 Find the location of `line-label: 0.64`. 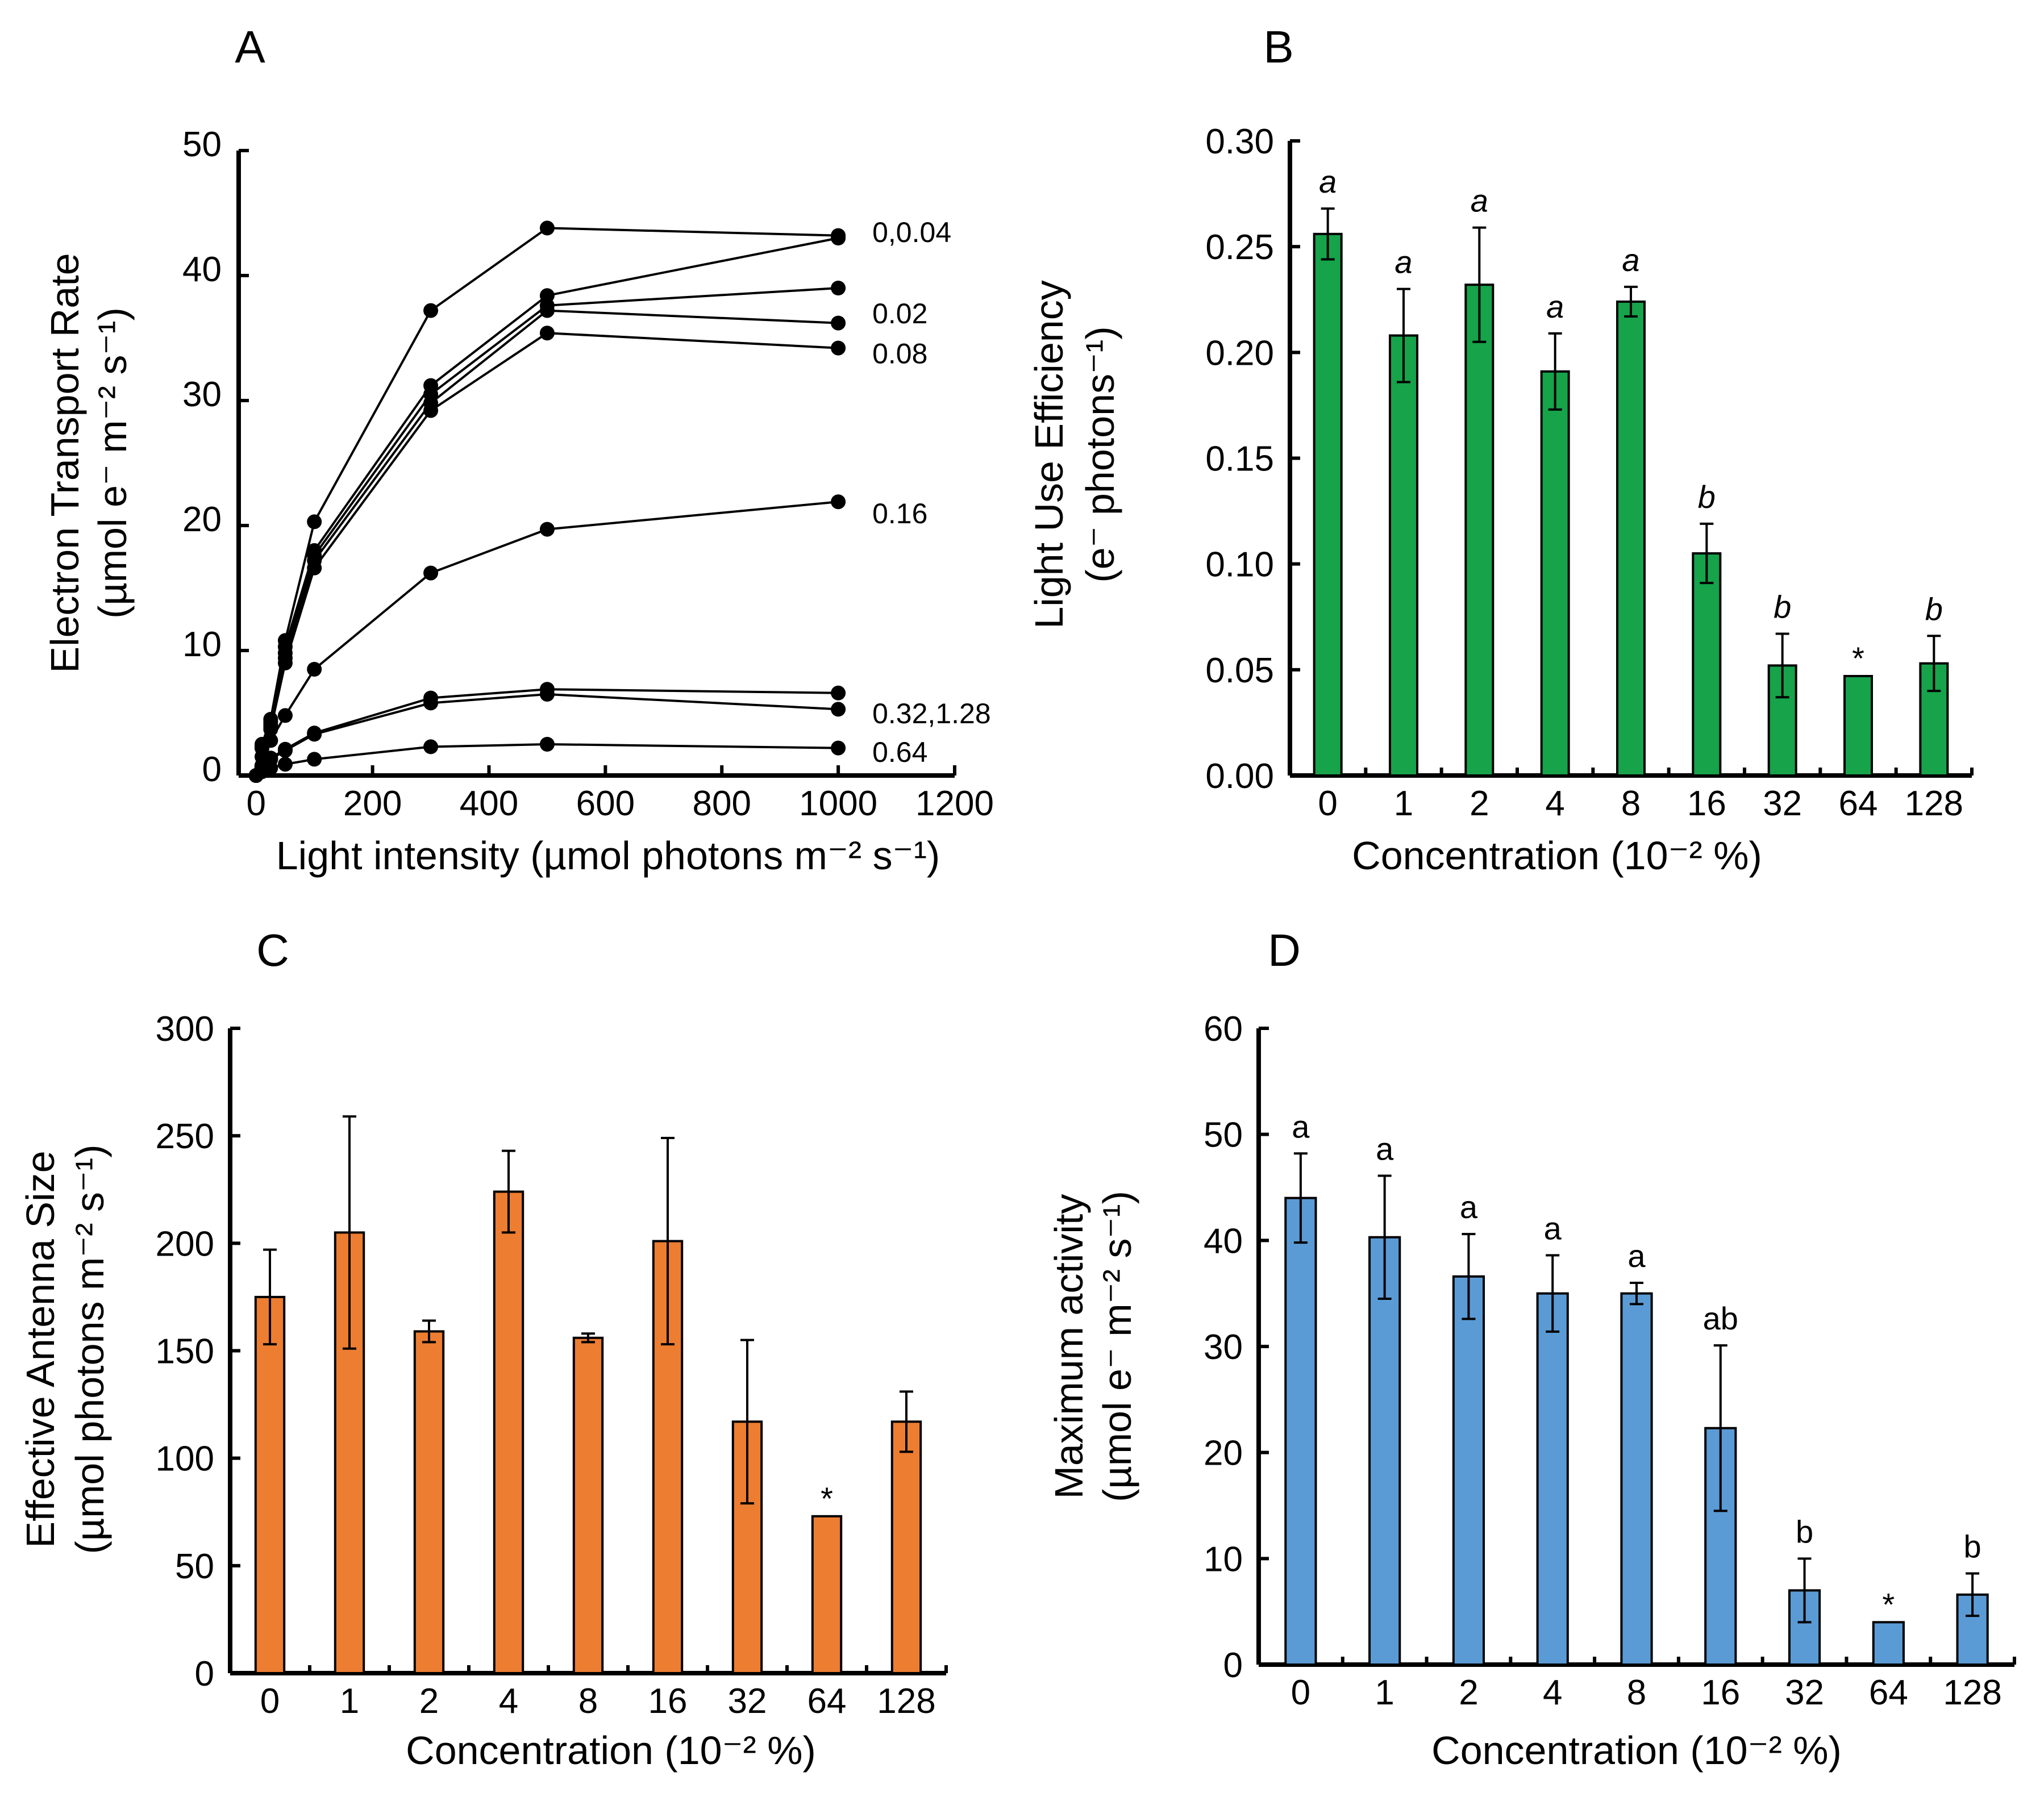

line-label: 0.64 is located at coordinates (899, 752).